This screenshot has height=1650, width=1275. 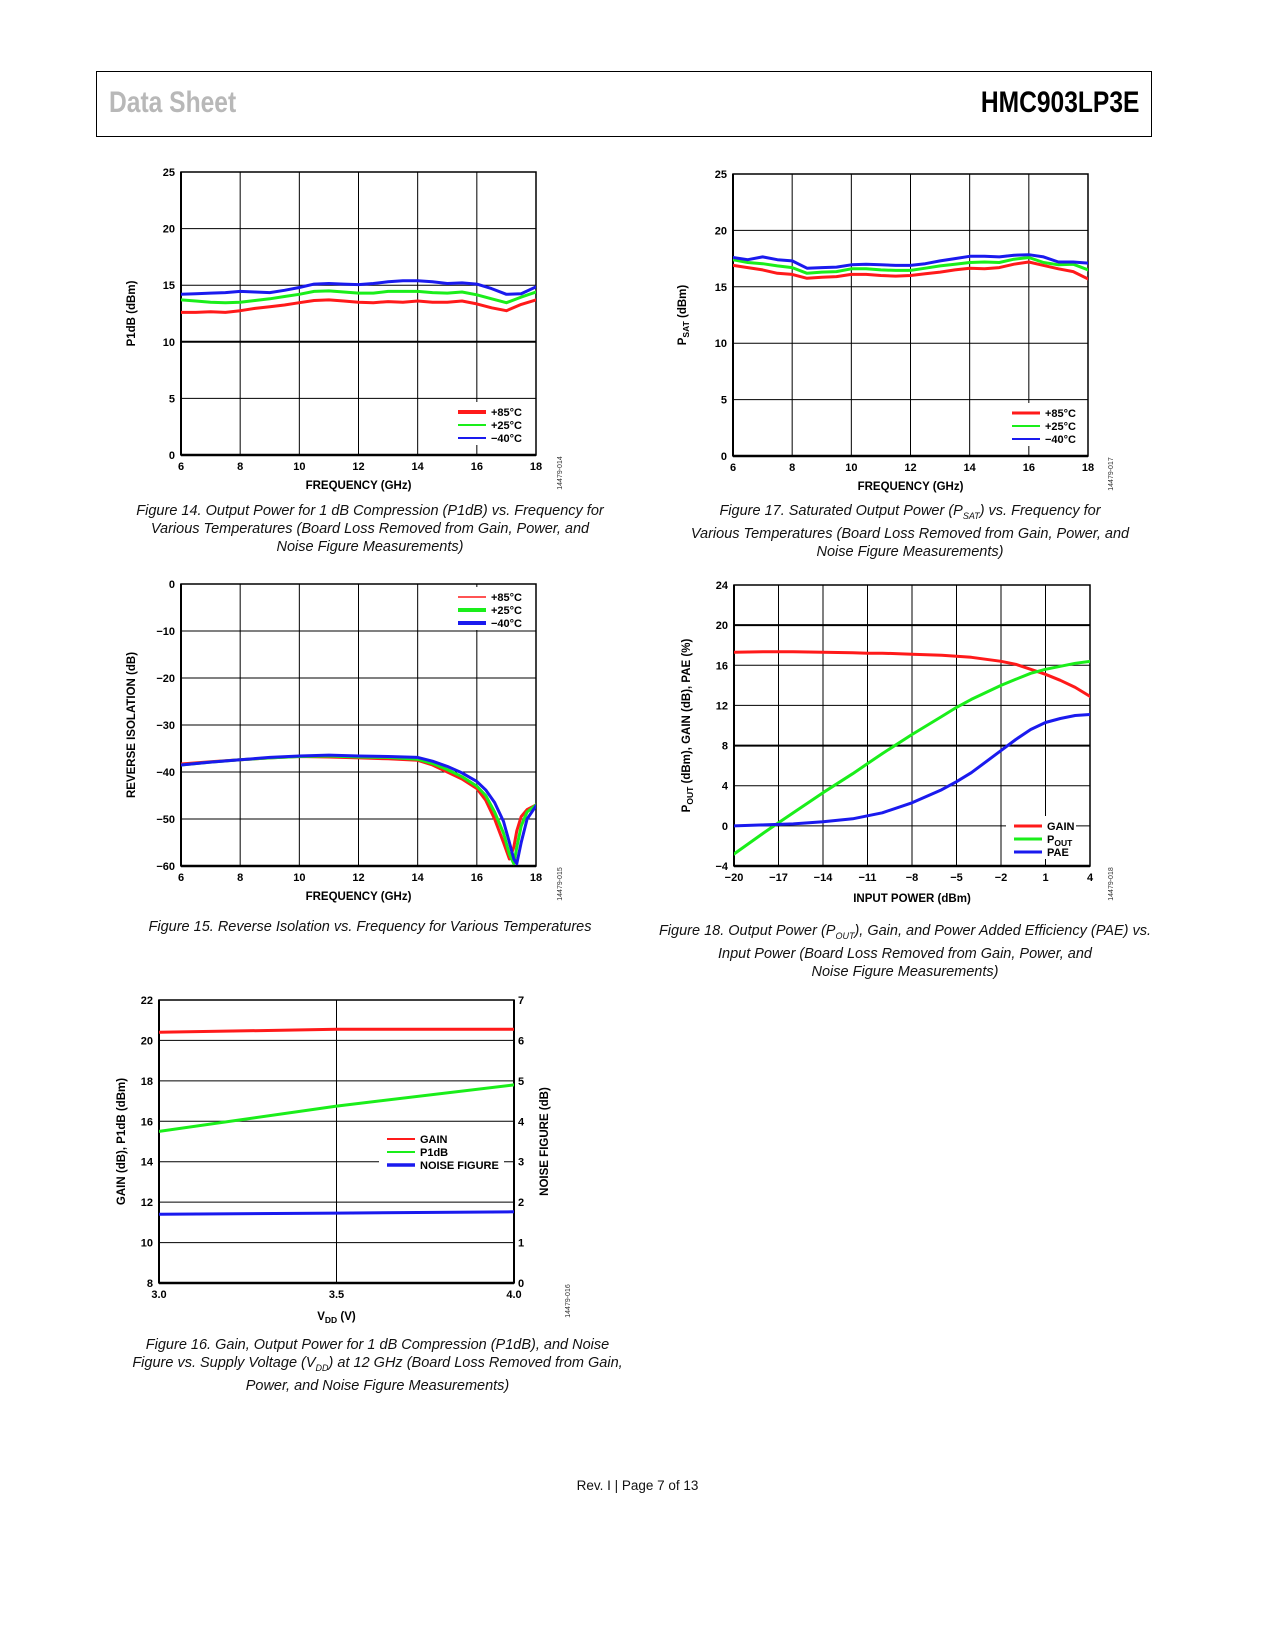 What do you see at coordinates (132, 725) in the screenshot?
I see `y-axis-label: REVERSE ISOLATION (dB)` at bounding box center [132, 725].